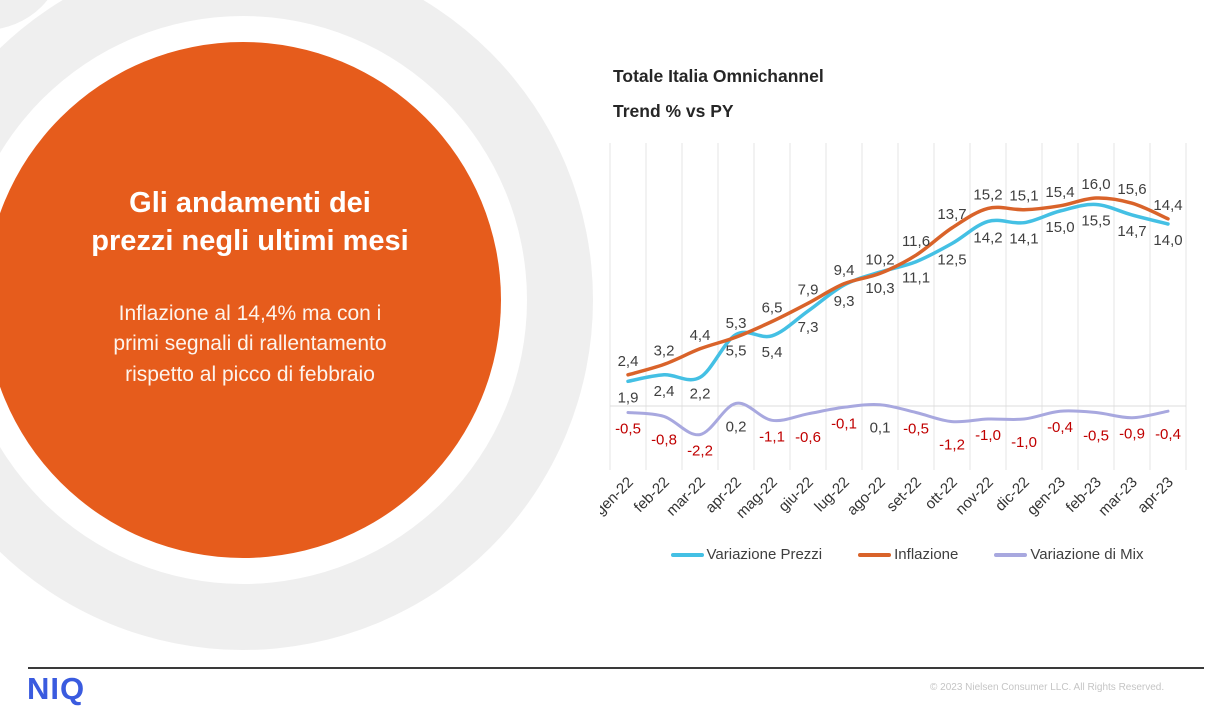 This screenshot has height=712, width=1231. I want to click on mix-label: -0,1, so click(844, 423).